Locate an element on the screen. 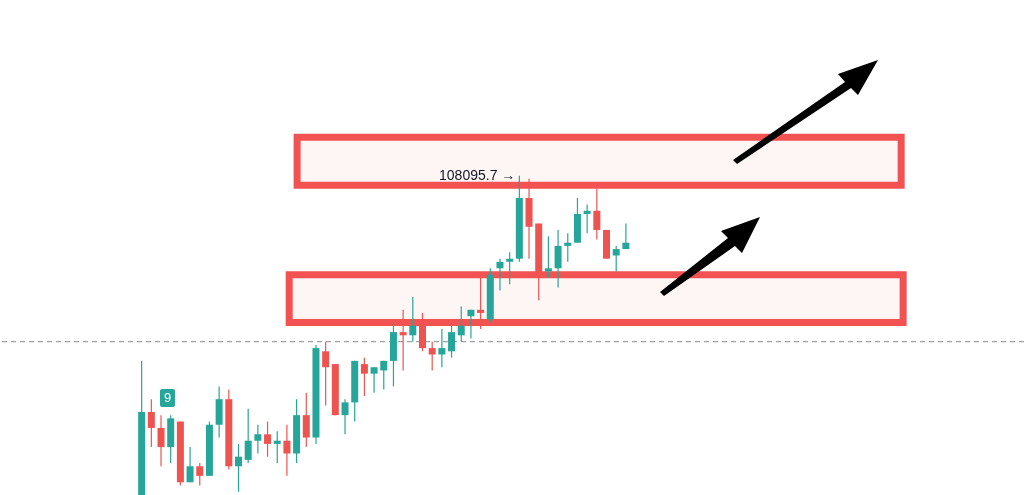 The width and height of the screenshot is (1024, 495). annotation: 9 is located at coordinates (168, 398).